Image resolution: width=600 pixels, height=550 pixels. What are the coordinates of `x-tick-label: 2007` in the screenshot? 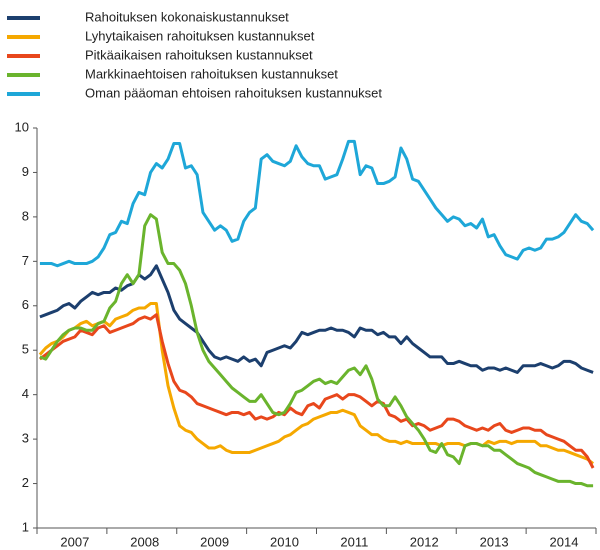 It's located at (74, 541).